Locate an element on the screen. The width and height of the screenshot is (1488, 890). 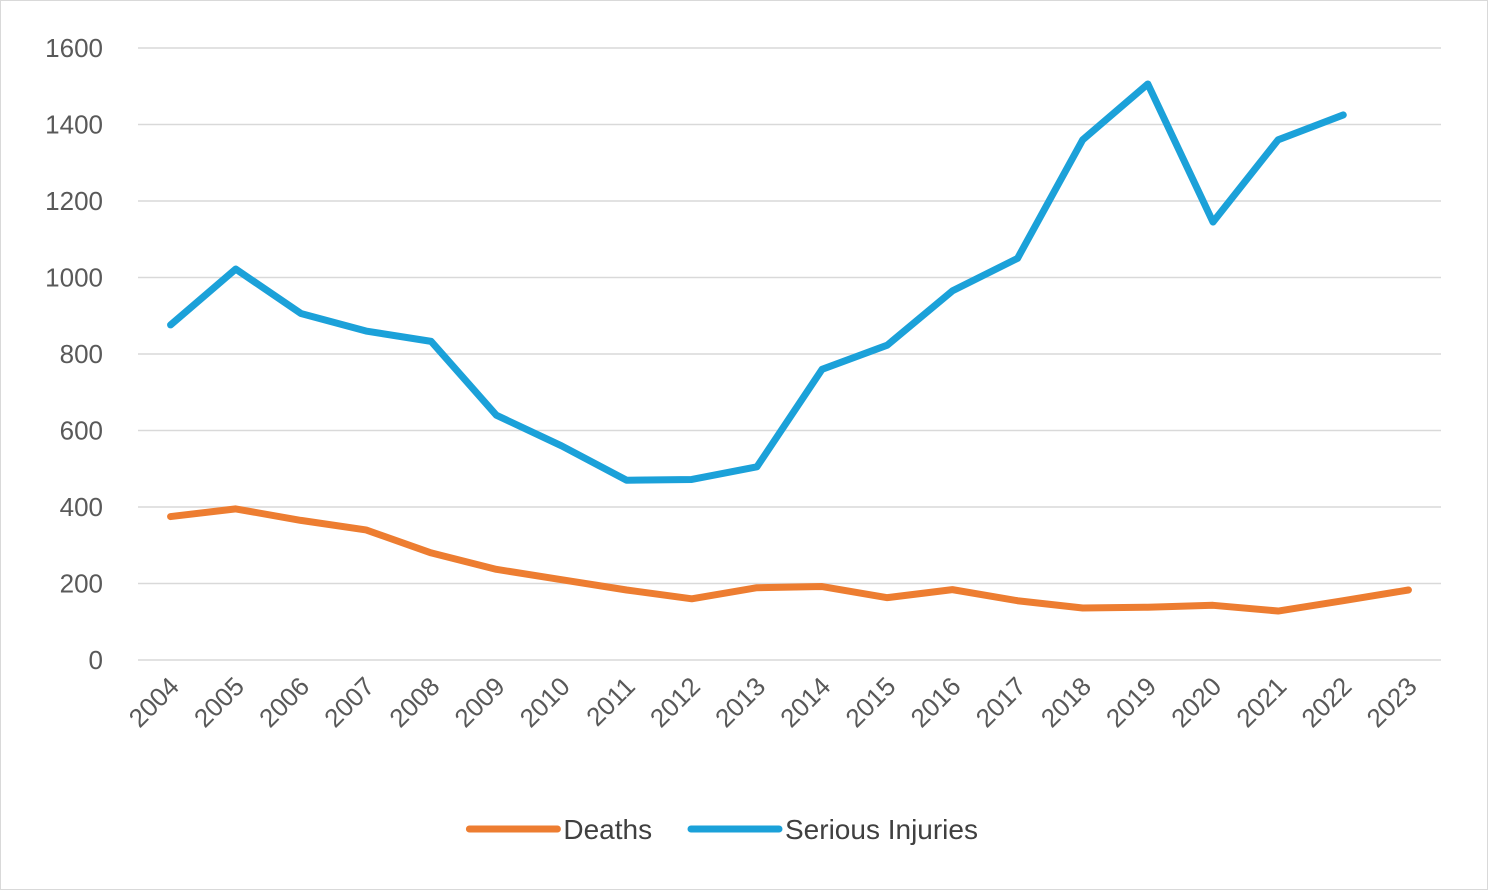
y-tick-label: 800 is located at coordinates (81, 354).